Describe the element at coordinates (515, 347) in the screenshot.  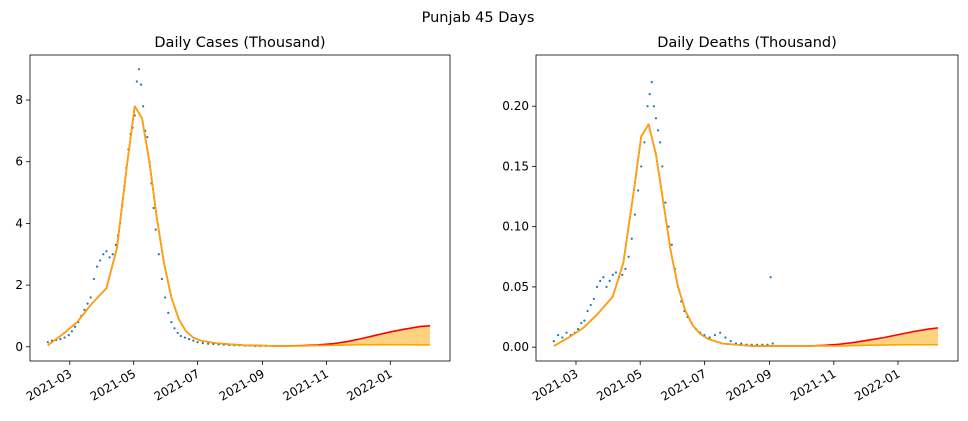
I see `y-tick-label: 0.00` at that location.